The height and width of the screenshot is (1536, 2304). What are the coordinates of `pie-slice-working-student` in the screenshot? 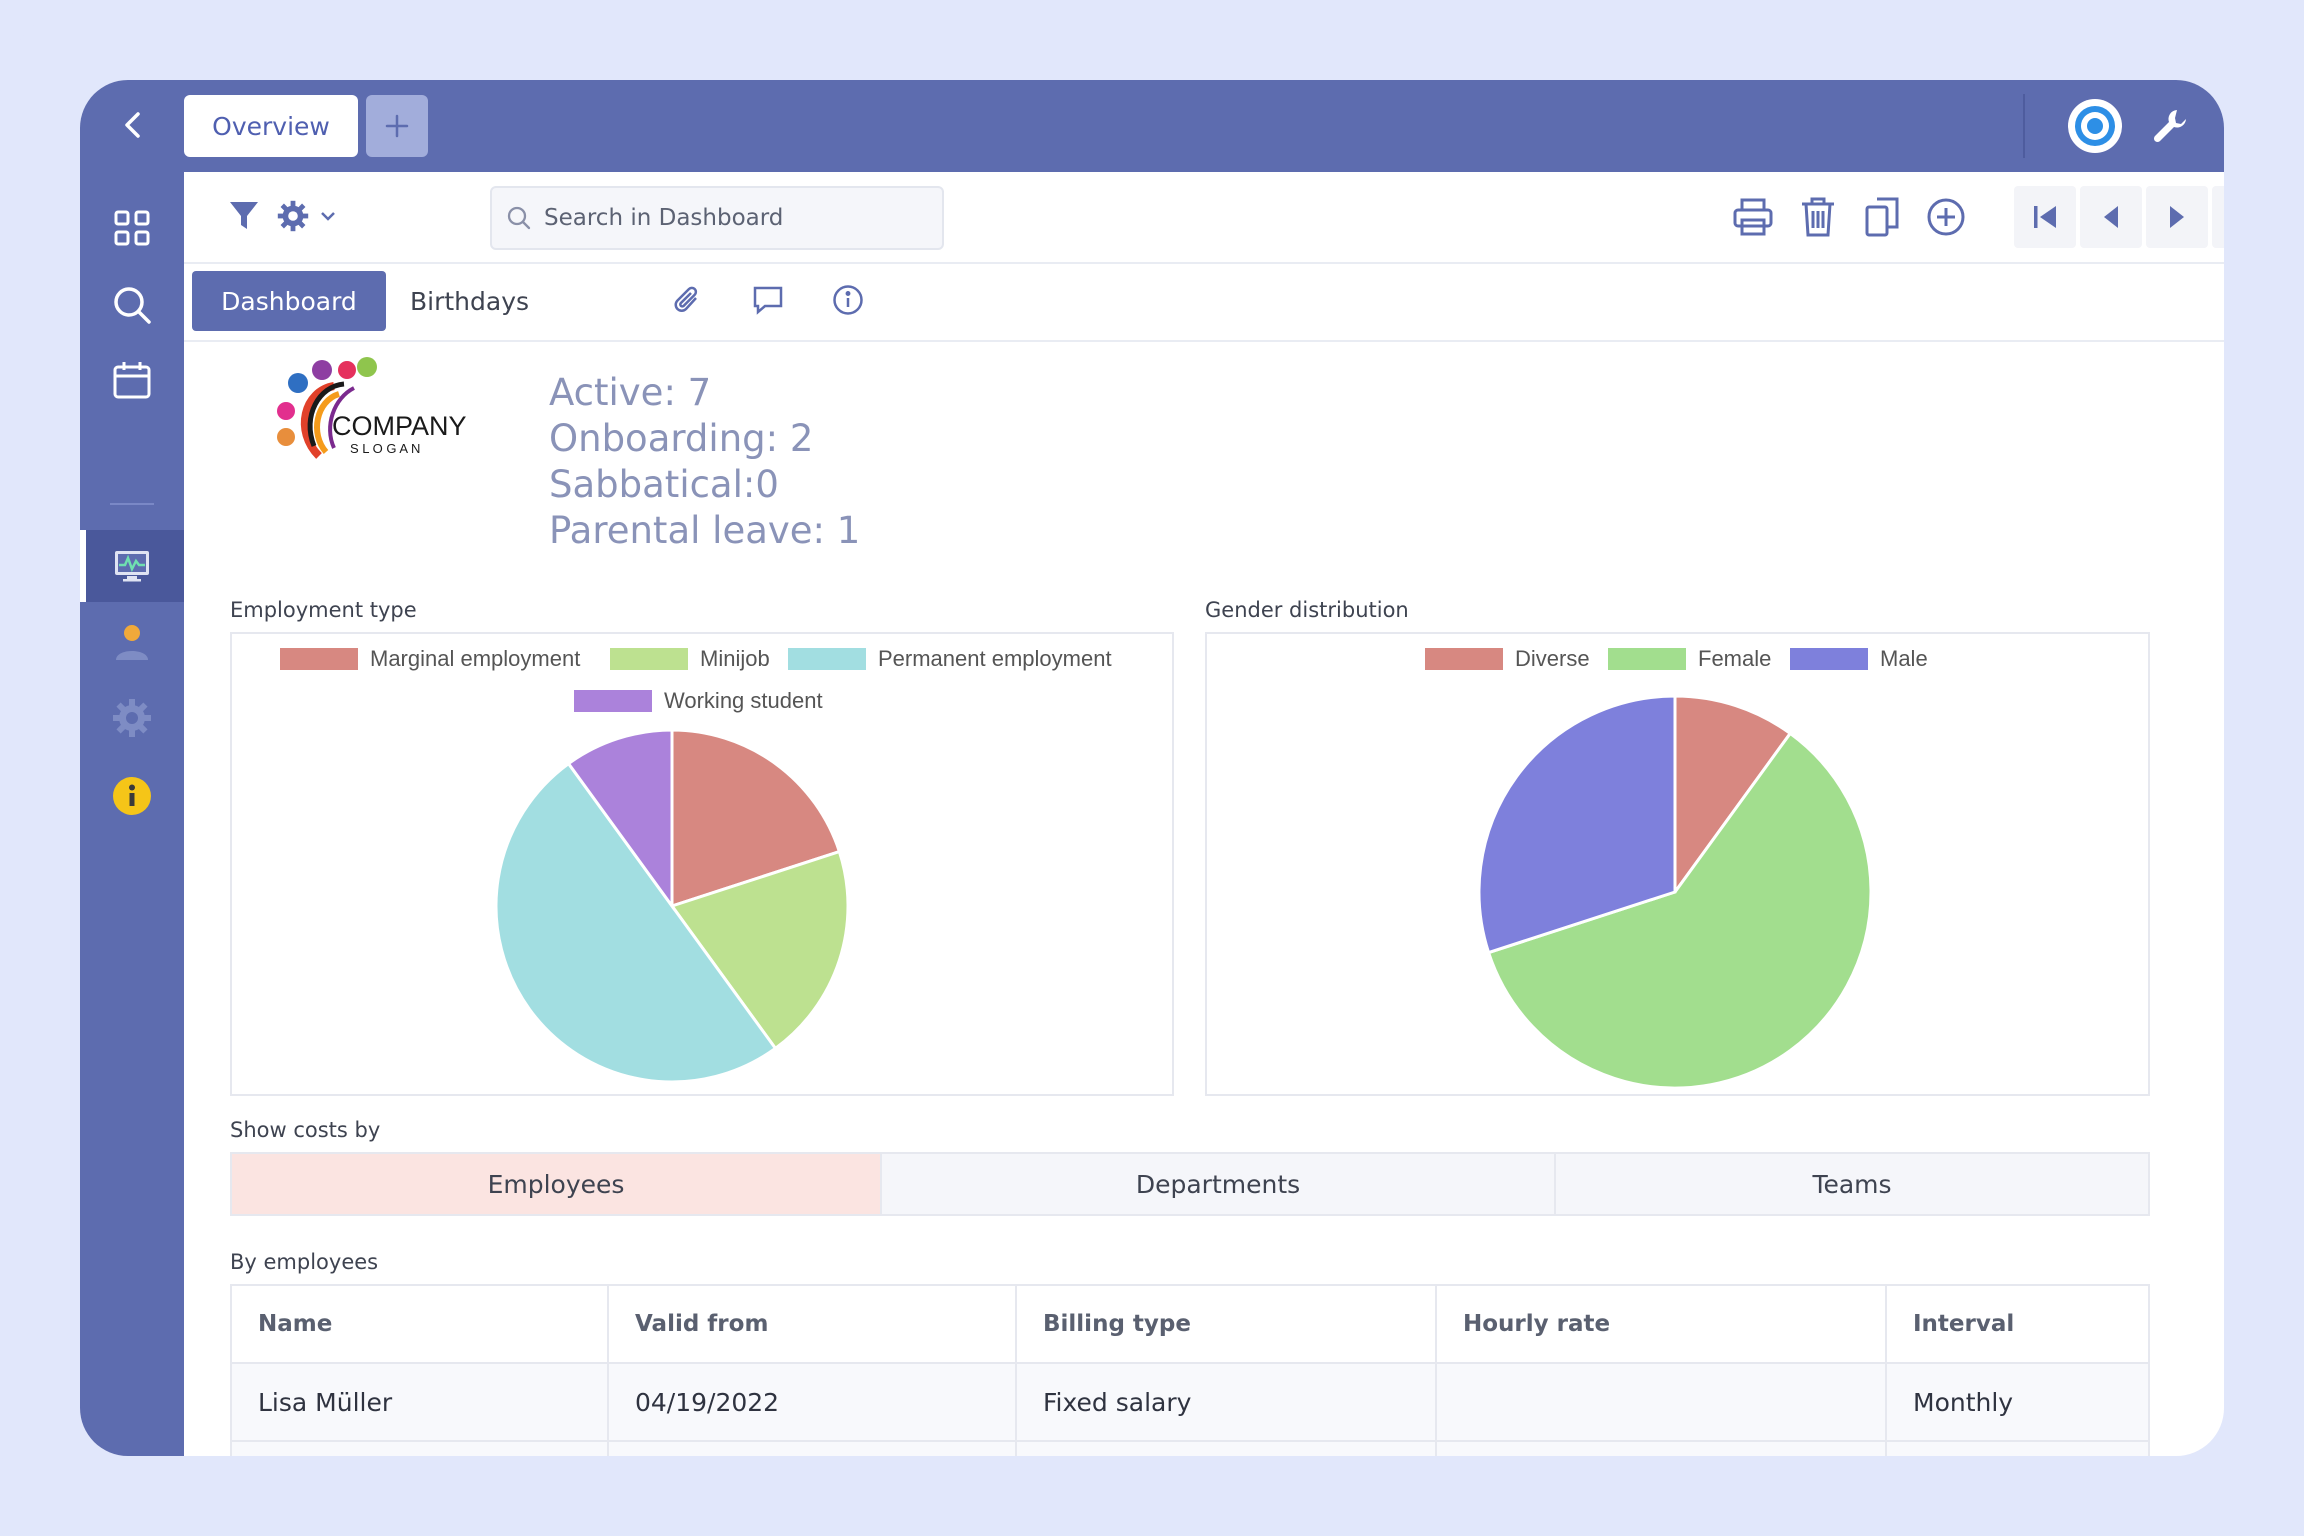 It's located at (620, 819).